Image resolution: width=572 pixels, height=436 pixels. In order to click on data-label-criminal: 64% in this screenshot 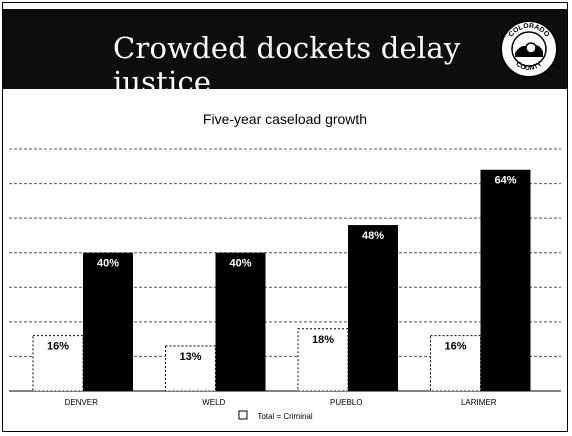, I will do `click(505, 181)`.